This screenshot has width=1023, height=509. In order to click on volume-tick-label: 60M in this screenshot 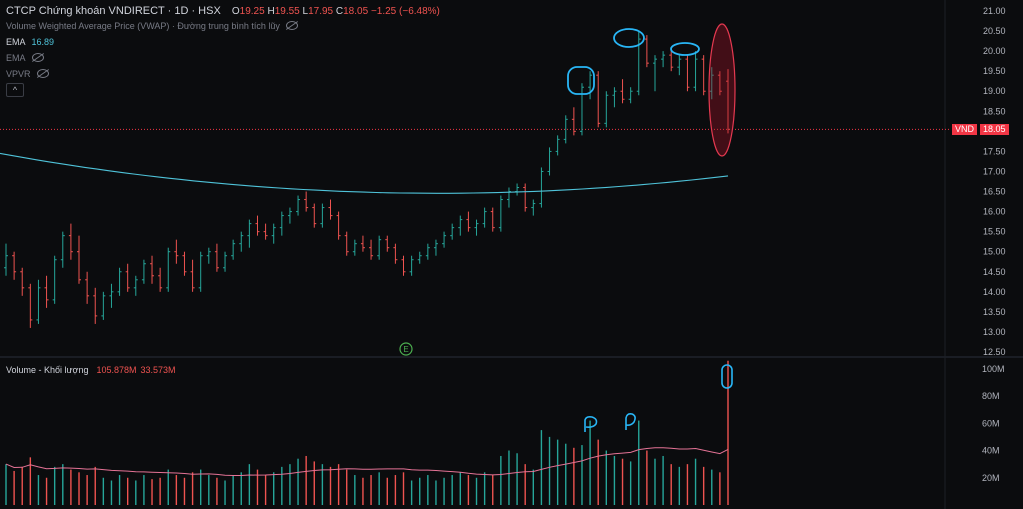, I will do `click(991, 423)`.